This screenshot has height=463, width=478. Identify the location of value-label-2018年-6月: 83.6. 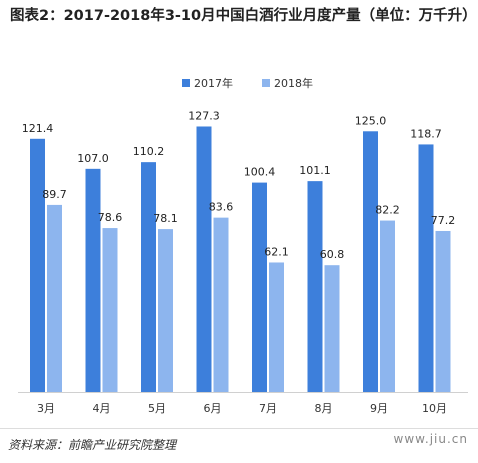
(221, 207).